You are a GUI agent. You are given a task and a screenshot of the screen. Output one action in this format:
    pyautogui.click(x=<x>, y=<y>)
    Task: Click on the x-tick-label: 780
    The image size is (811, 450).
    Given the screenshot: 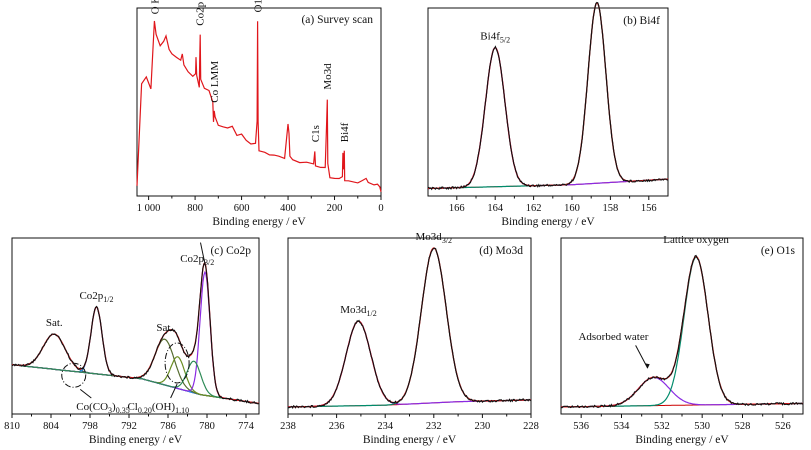 What is the action you would take?
    pyautogui.click(x=207, y=426)
    